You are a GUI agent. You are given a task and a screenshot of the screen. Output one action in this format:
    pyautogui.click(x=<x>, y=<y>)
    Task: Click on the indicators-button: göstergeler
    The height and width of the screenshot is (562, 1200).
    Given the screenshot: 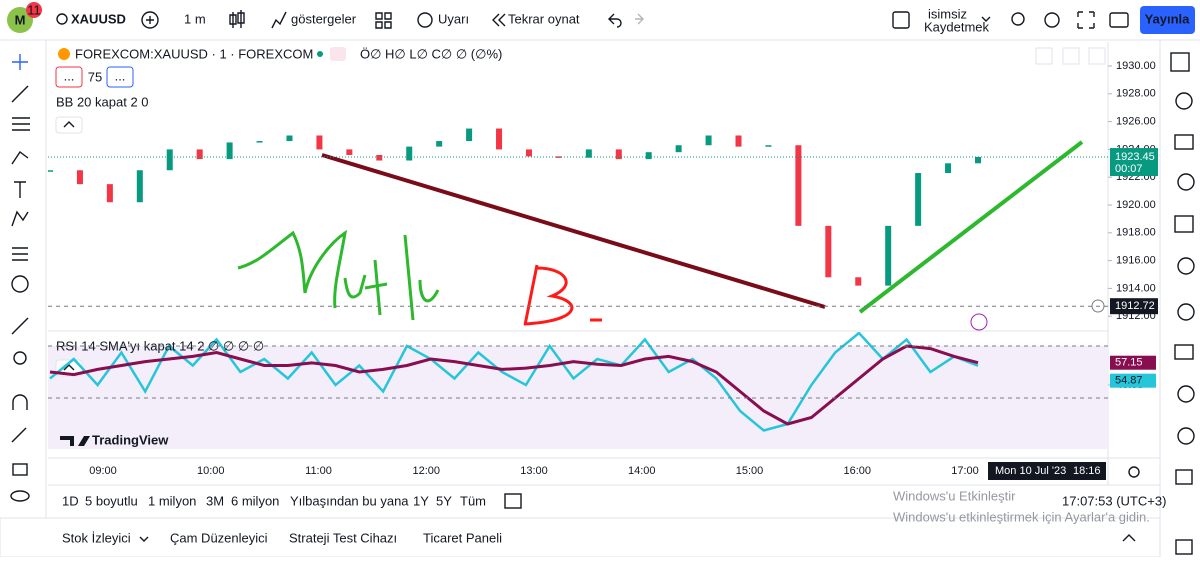 What is the action you would take?
    pyautogui.click(x=324, y=18)
    